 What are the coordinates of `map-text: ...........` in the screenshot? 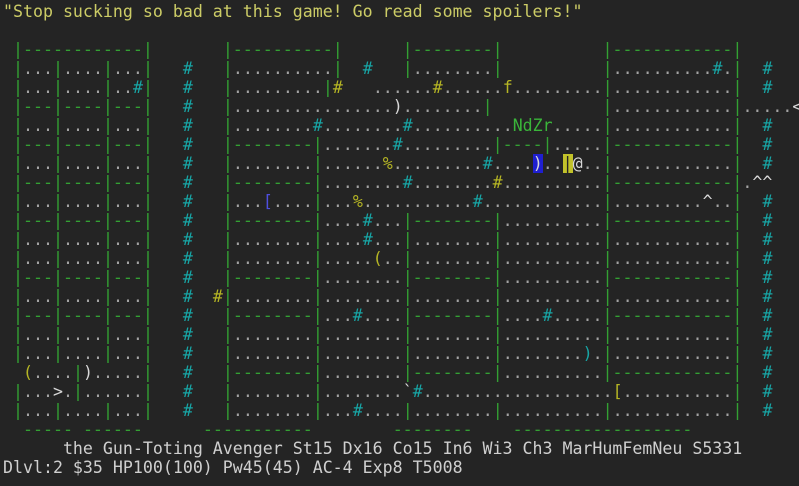 It's located at (417, 201).